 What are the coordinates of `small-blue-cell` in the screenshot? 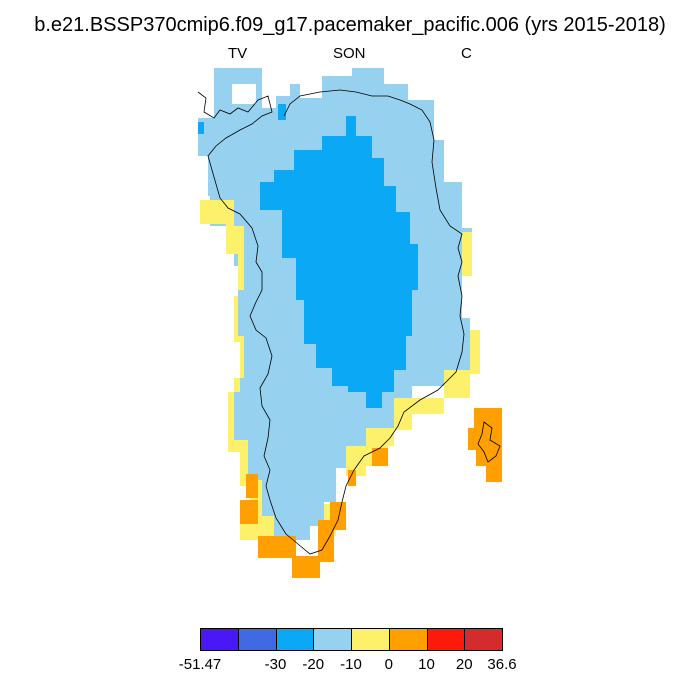 It's located at (282, 112).